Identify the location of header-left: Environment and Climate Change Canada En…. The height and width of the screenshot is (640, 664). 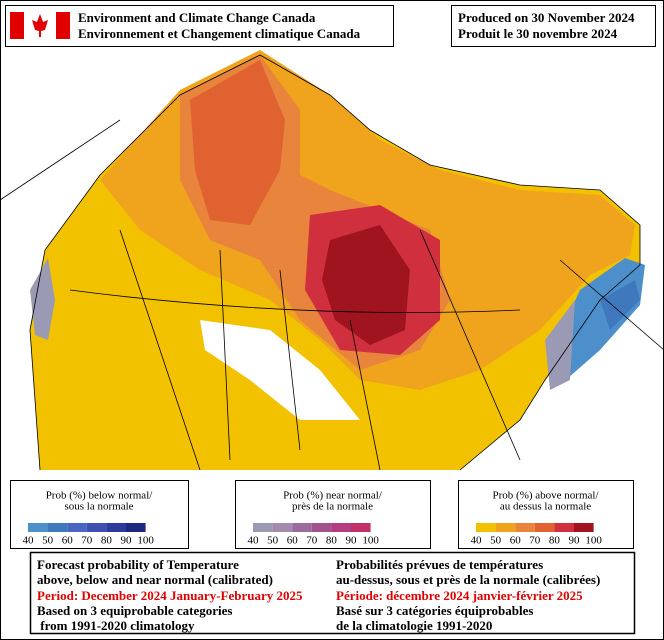
(199, 26).